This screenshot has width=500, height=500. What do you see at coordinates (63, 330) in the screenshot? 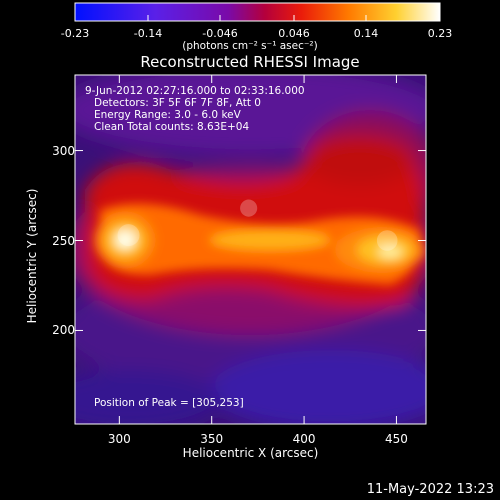
I see `y-tick-label: 200` at bounding box center [63, 330].